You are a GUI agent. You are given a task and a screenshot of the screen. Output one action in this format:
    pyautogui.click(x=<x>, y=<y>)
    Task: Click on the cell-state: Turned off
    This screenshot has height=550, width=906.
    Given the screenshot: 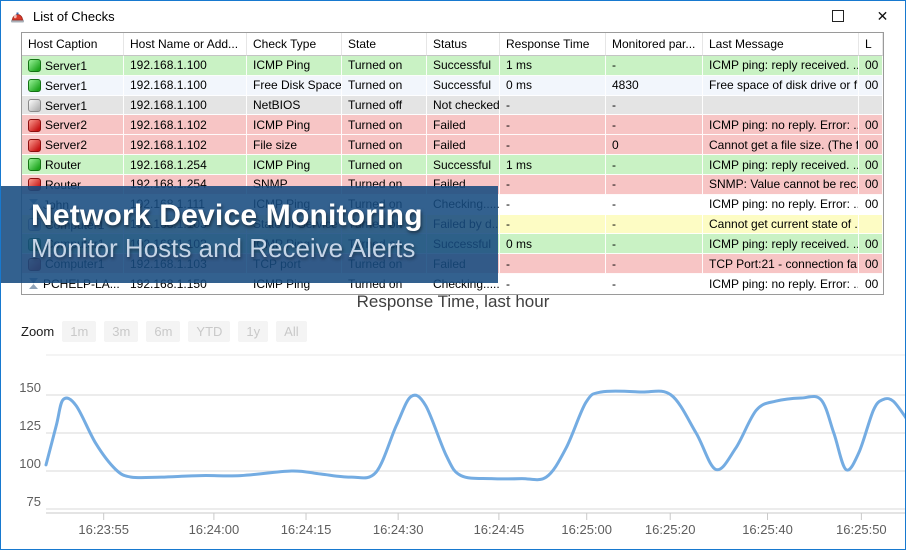 What is the action you would take?
    pyautogui.click(x=384, y=105)
    